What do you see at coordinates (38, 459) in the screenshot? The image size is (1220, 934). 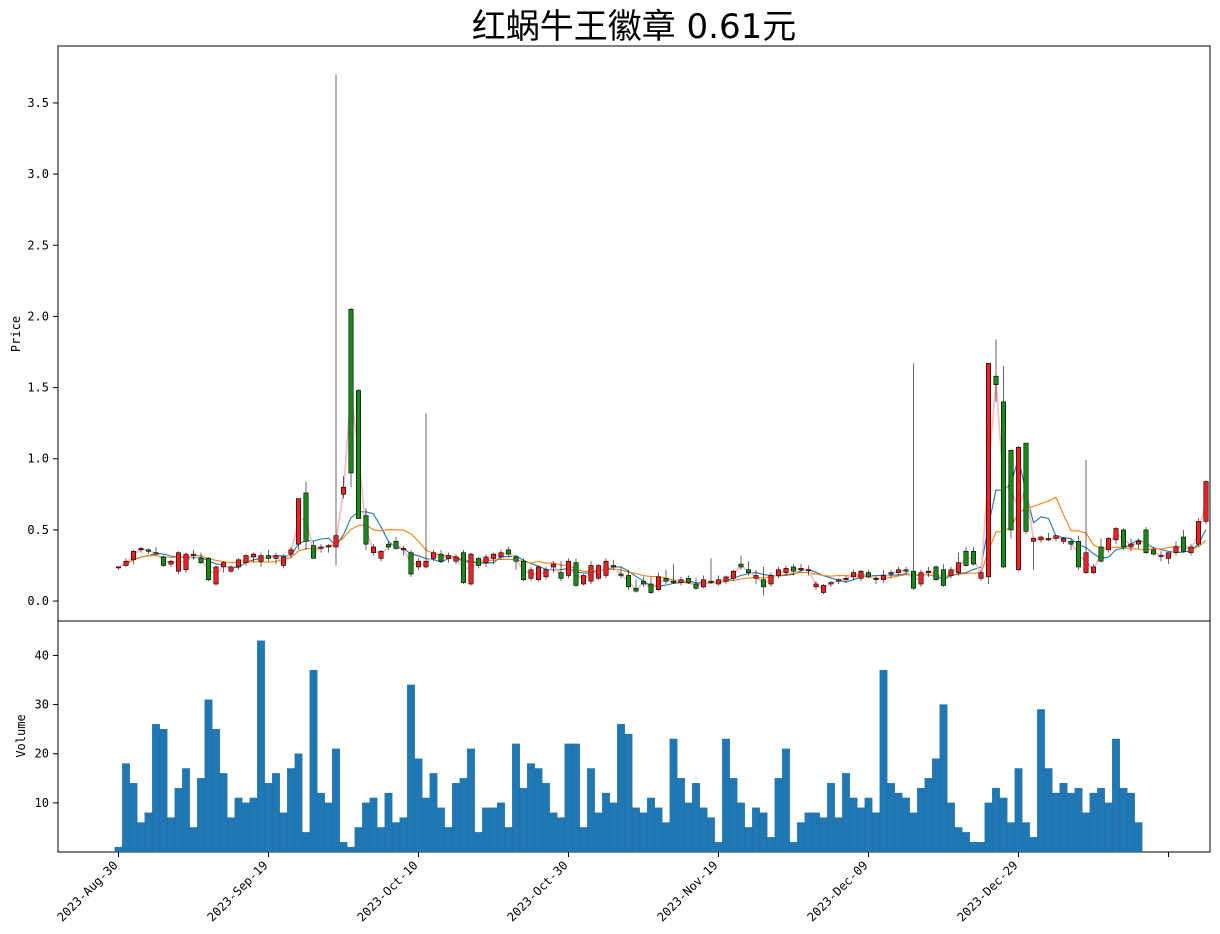 I see `price-tick-label: 1.0` at bounding box center [38, 459].